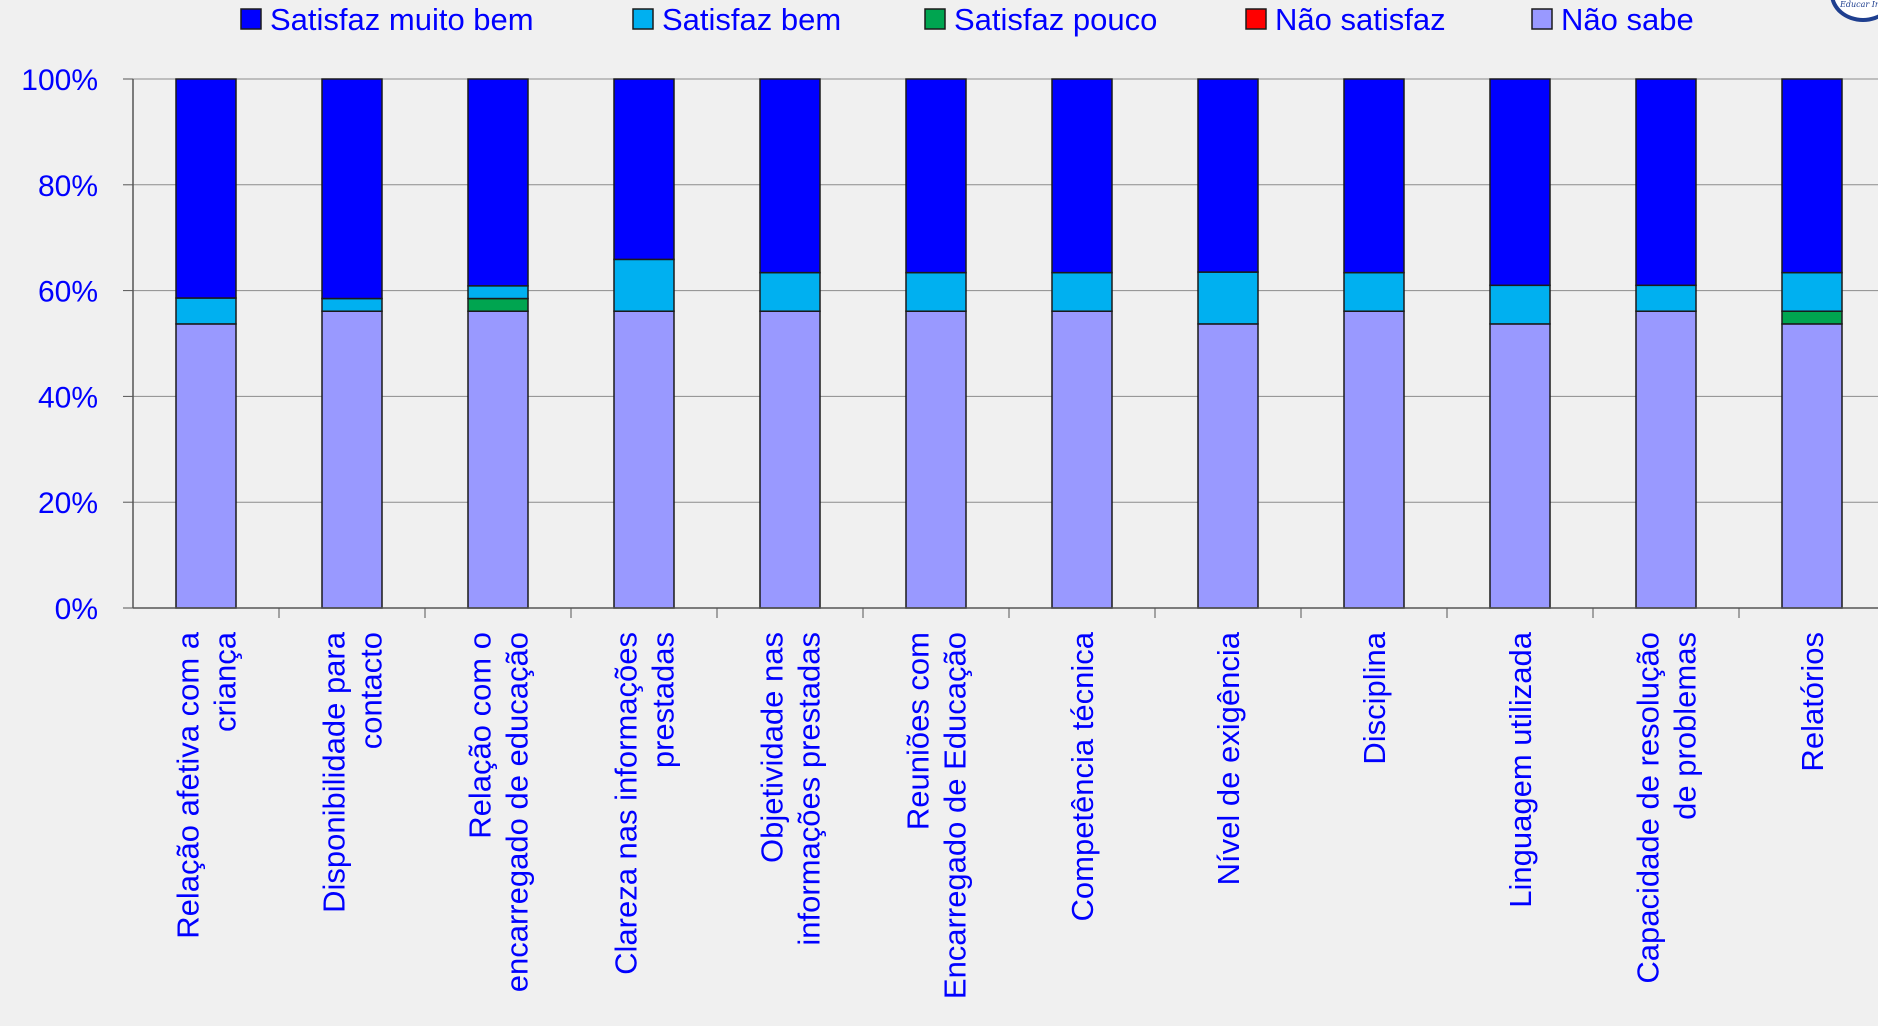 The image size is (1878, 1026). What do you see at coordinates (207, 784) in the screenshot?
I see `x-category-label: Relação afetiva com acriança` at bounding box center [207, 784].